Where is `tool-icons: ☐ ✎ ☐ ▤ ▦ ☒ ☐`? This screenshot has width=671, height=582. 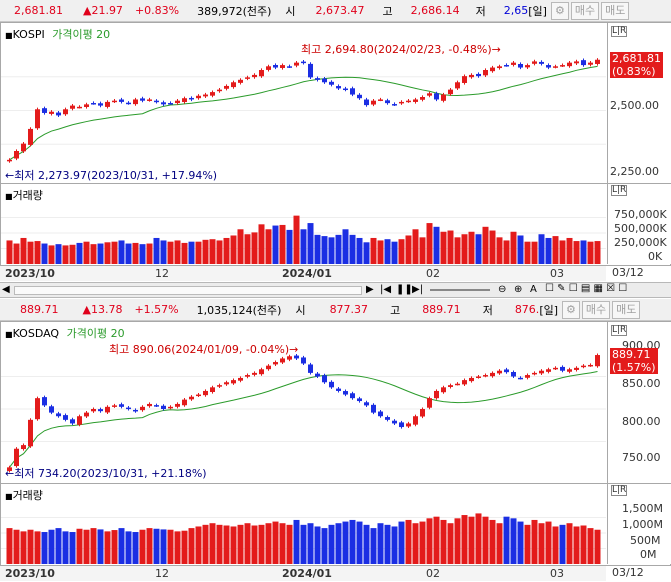 tool-icons: ☐ ✎ ☐ ▤ ▦ ☒ ☐ is located at coordinates (586, 288).